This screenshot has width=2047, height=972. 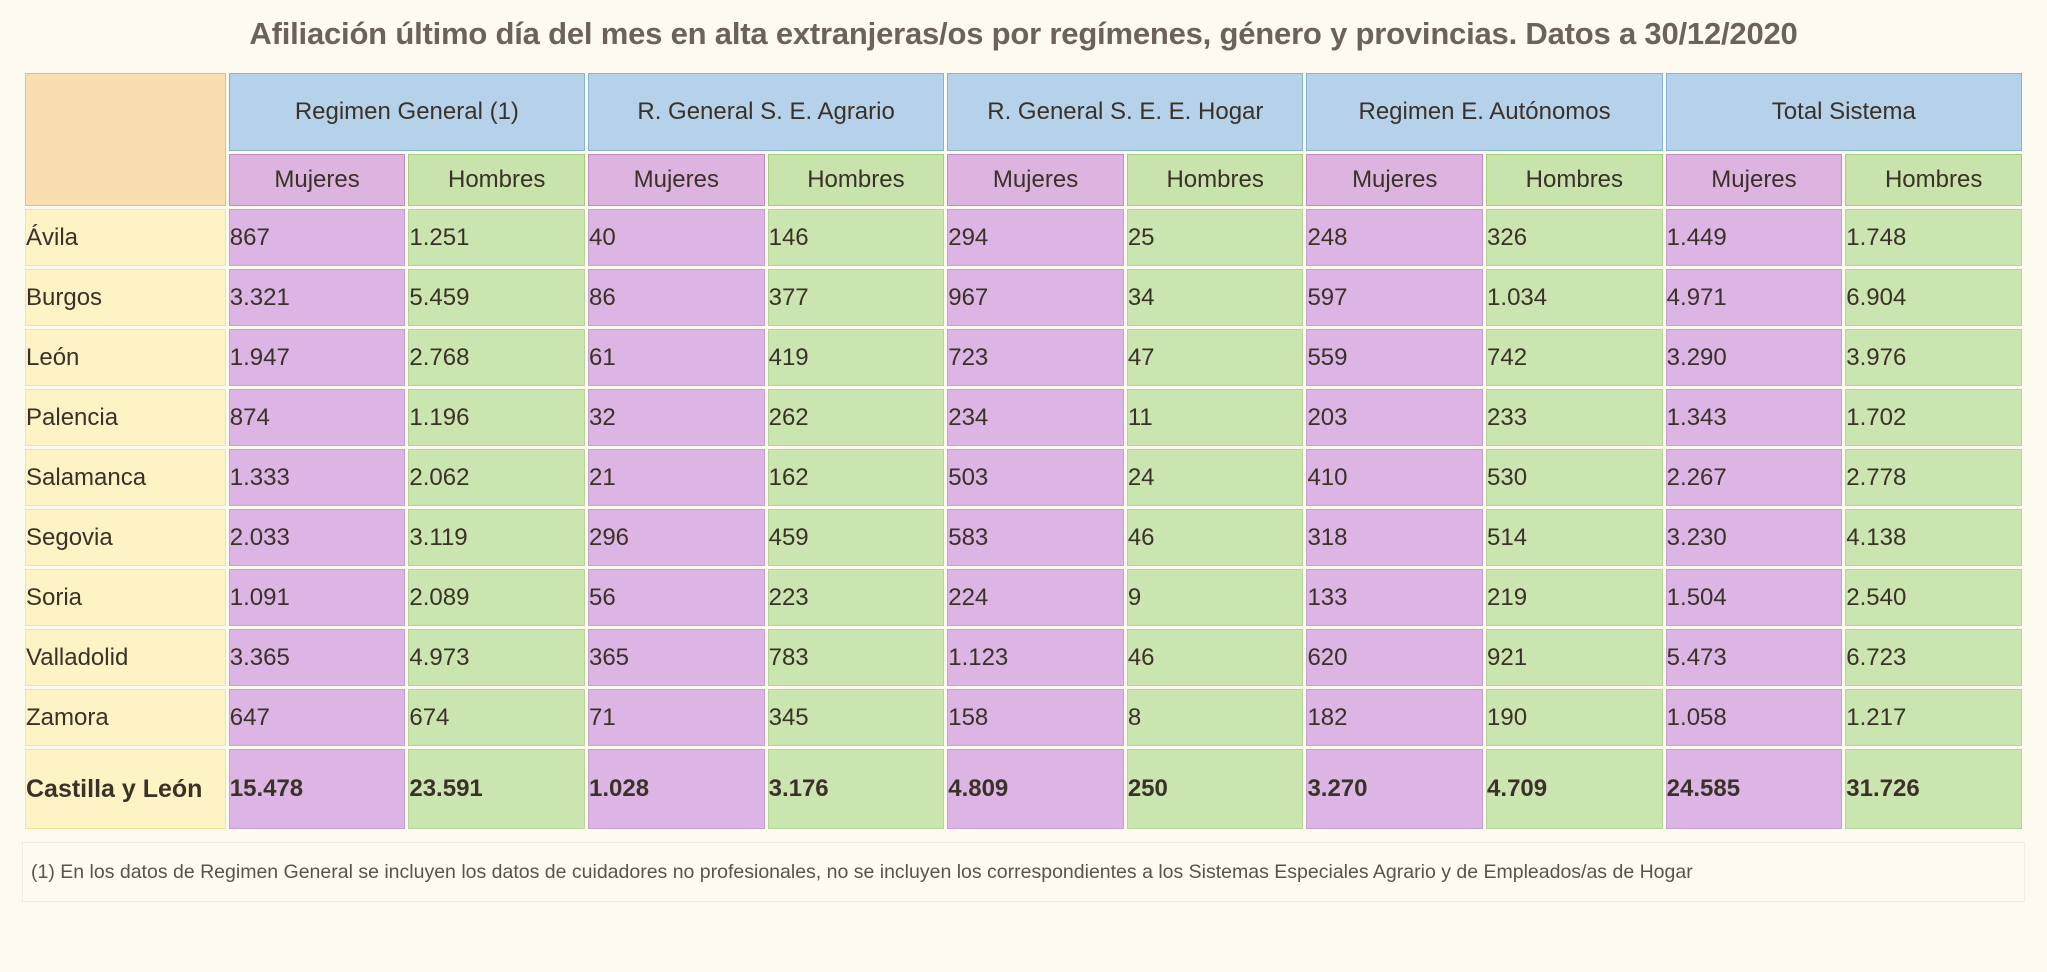 What do you see at coordinates (1395, 717) in the screenshot?
I see `data-cell: 182` at bounding box center [1395, 717].